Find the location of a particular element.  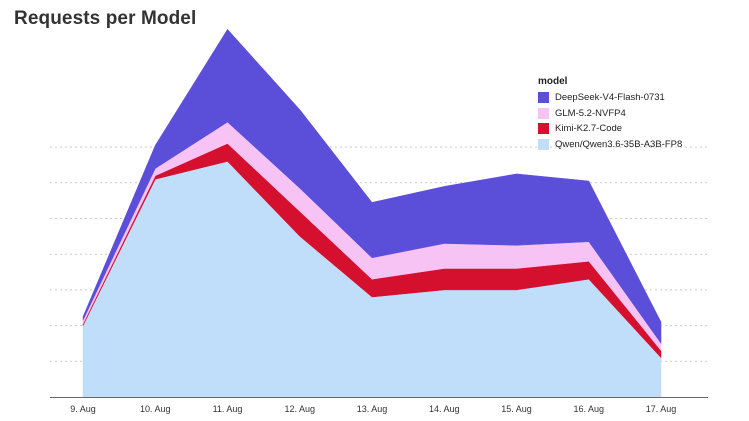

x-tick-label: 16. Aug is located at coordinates (588, 409).